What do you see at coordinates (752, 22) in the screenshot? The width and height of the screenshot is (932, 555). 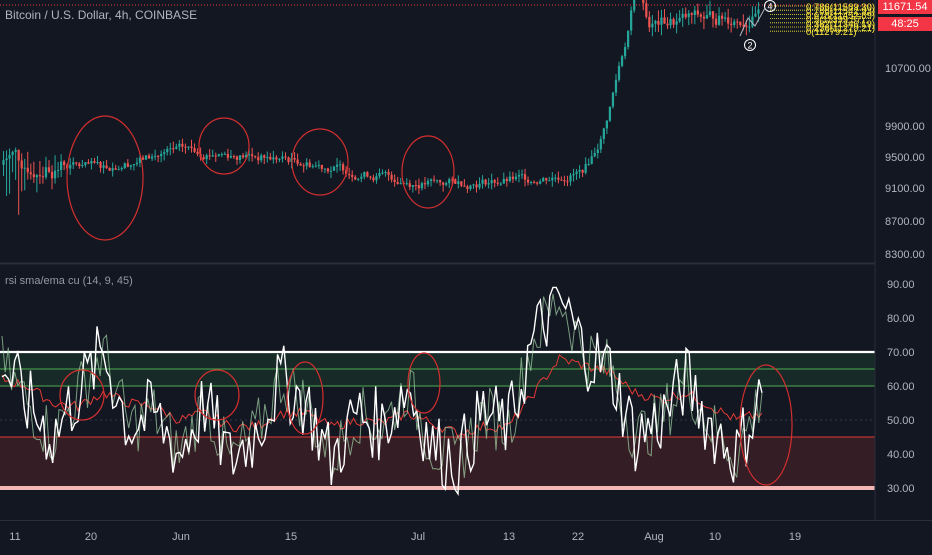 I see `elliott-wave-path` at bounding box center [752, 22].